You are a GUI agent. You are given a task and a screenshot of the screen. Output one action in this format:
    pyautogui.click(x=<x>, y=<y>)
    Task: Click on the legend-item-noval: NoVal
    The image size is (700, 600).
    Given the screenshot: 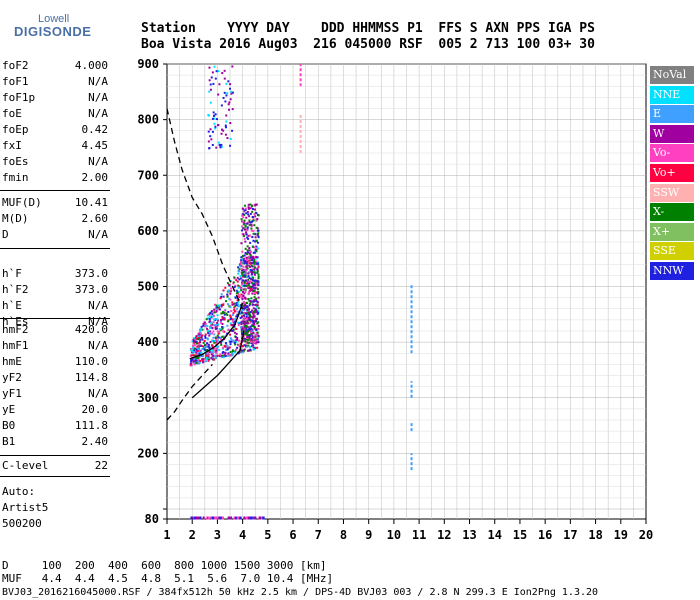 What is the action you would take?
    pyautogui.click(x=672, y=75)
    